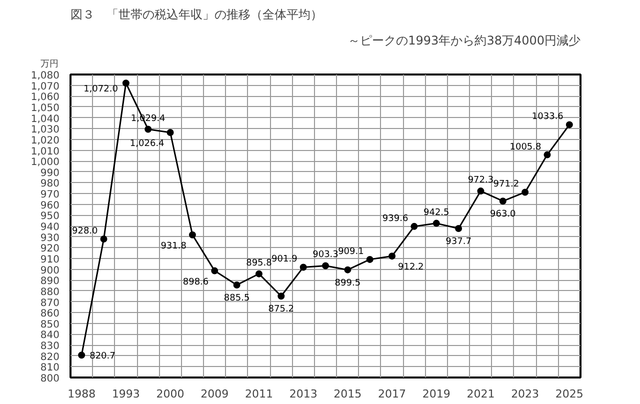  I want to click on y-tick-label: 870, so click(50, 303).